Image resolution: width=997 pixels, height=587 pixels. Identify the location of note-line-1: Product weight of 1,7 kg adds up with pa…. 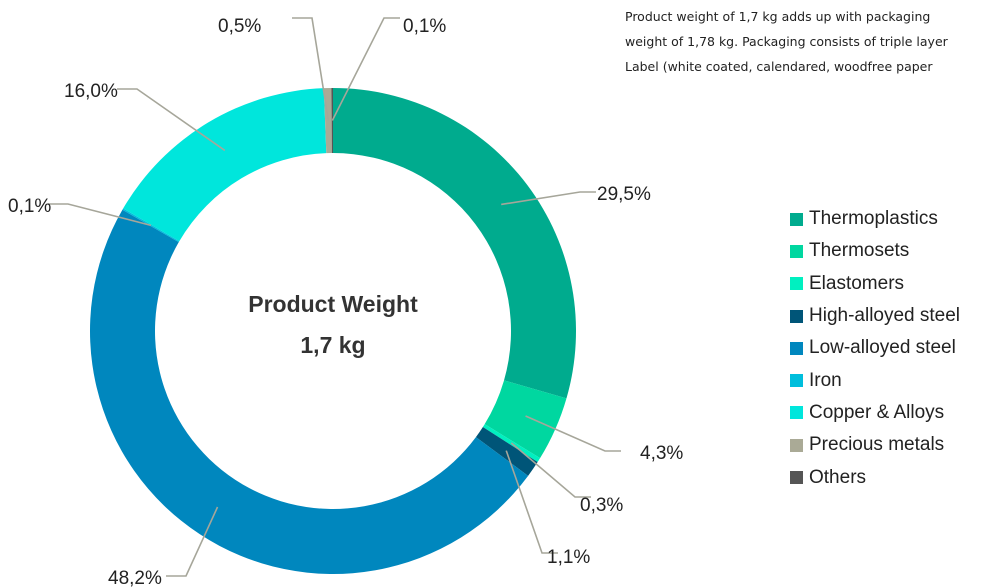
(778, 16).